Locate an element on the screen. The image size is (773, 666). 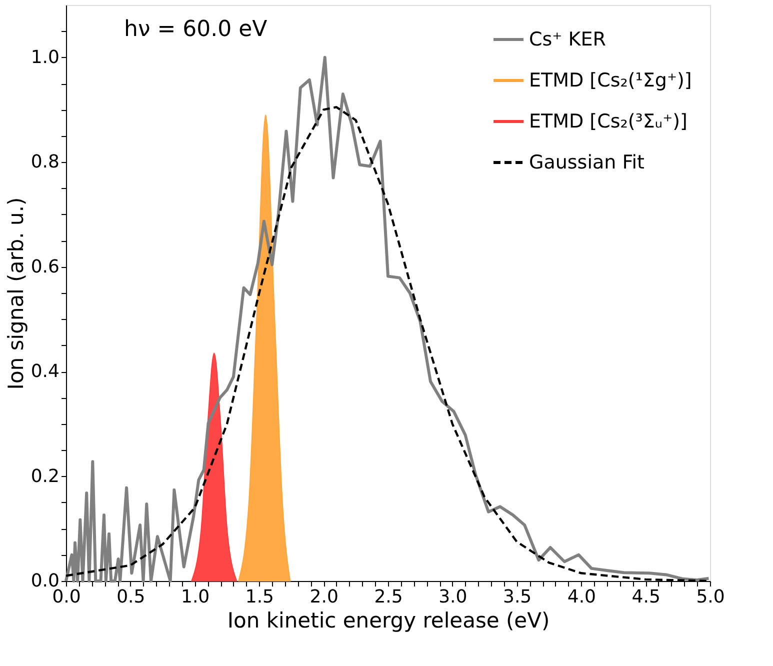
y-tick-label: 0.8 is located at coordinates (45, 162).